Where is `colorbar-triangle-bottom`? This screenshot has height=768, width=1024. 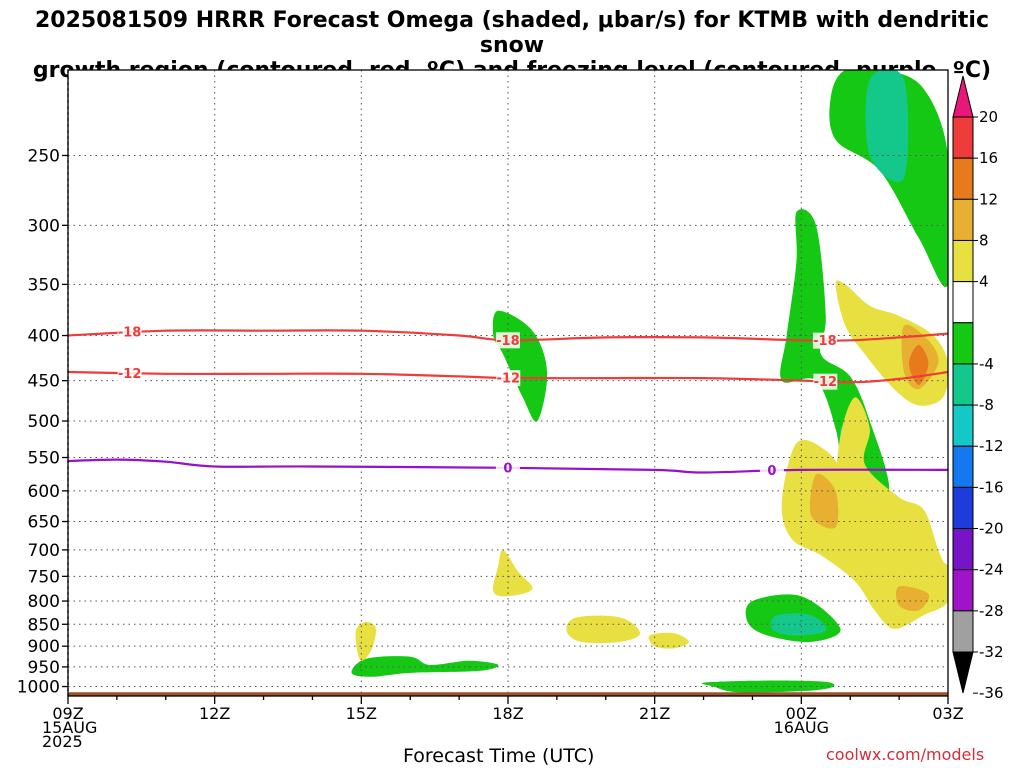
colorbar-triangle-bottom is located at coordinates (963, 672).